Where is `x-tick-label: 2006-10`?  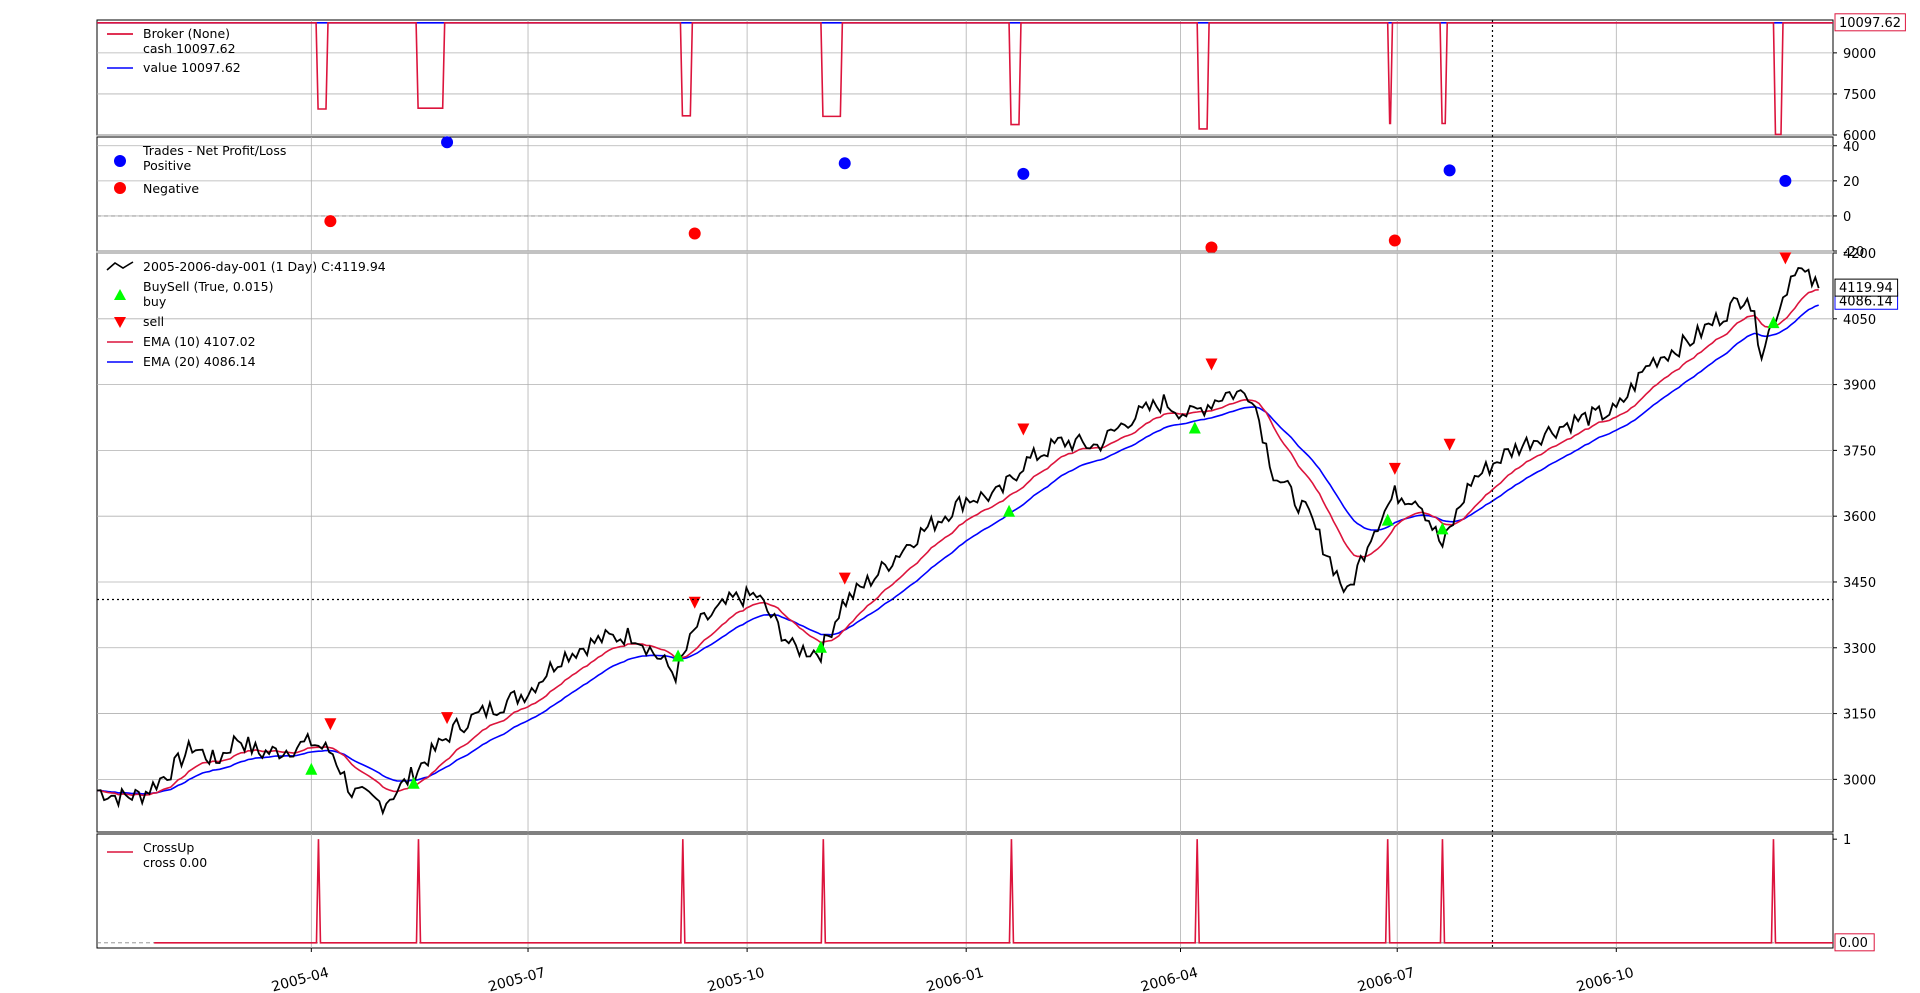
x-tick-label: 2006-10 is located at coordinates (1605, 979).